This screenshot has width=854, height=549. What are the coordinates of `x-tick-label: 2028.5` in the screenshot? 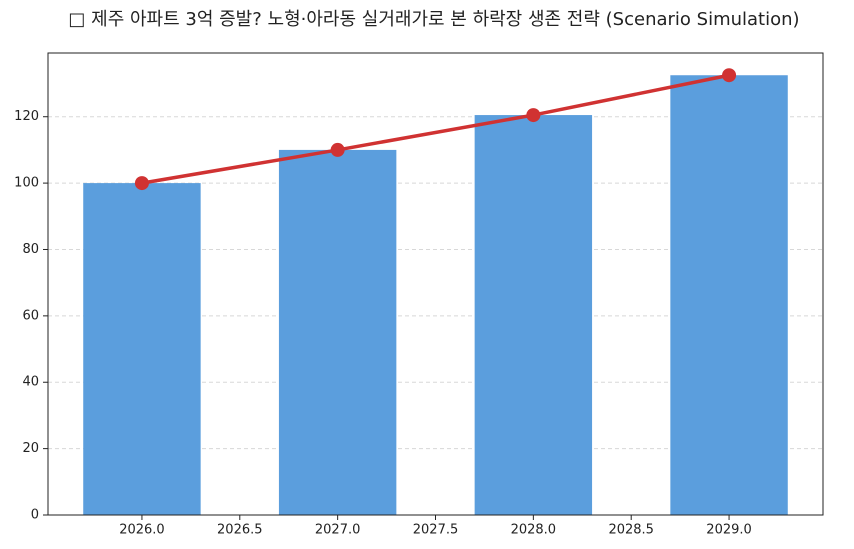 It's located at (631, 530).